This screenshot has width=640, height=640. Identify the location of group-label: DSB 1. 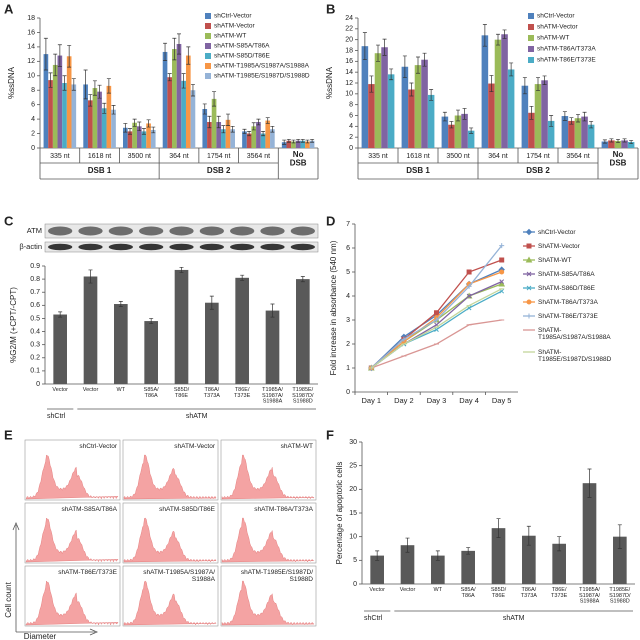
(418, 170).